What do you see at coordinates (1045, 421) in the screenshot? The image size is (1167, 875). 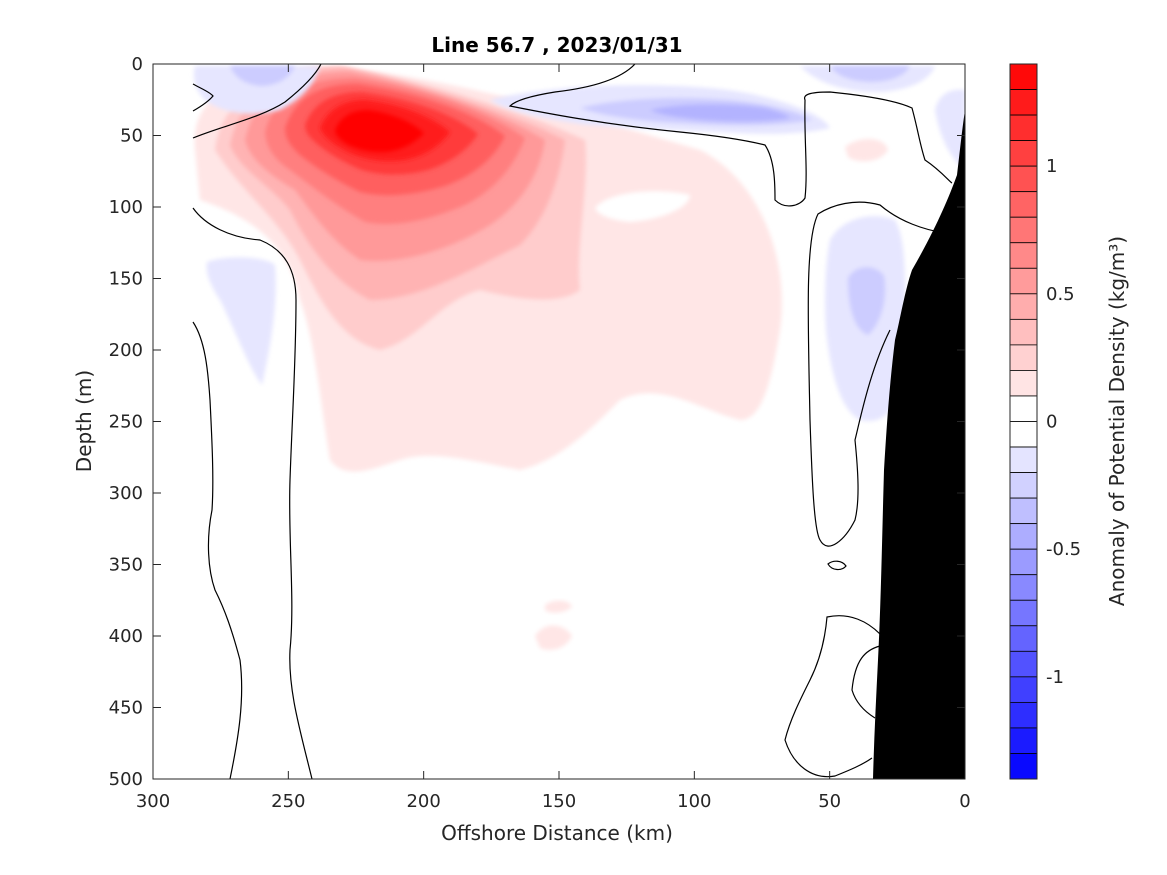 I see `colorbar: 1 0.5 0 -0.5 -1` at bounding box center [1045, 421].